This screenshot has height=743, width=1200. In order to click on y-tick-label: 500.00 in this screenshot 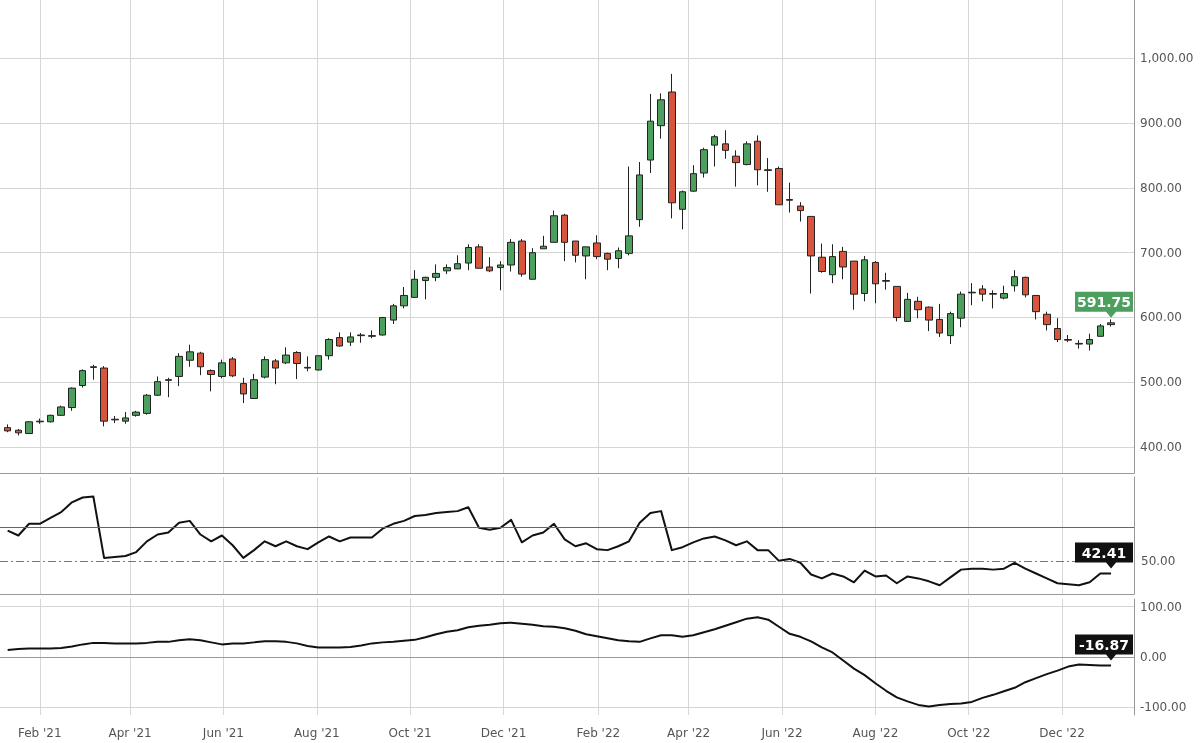, I will do `click(1161, 382)`.